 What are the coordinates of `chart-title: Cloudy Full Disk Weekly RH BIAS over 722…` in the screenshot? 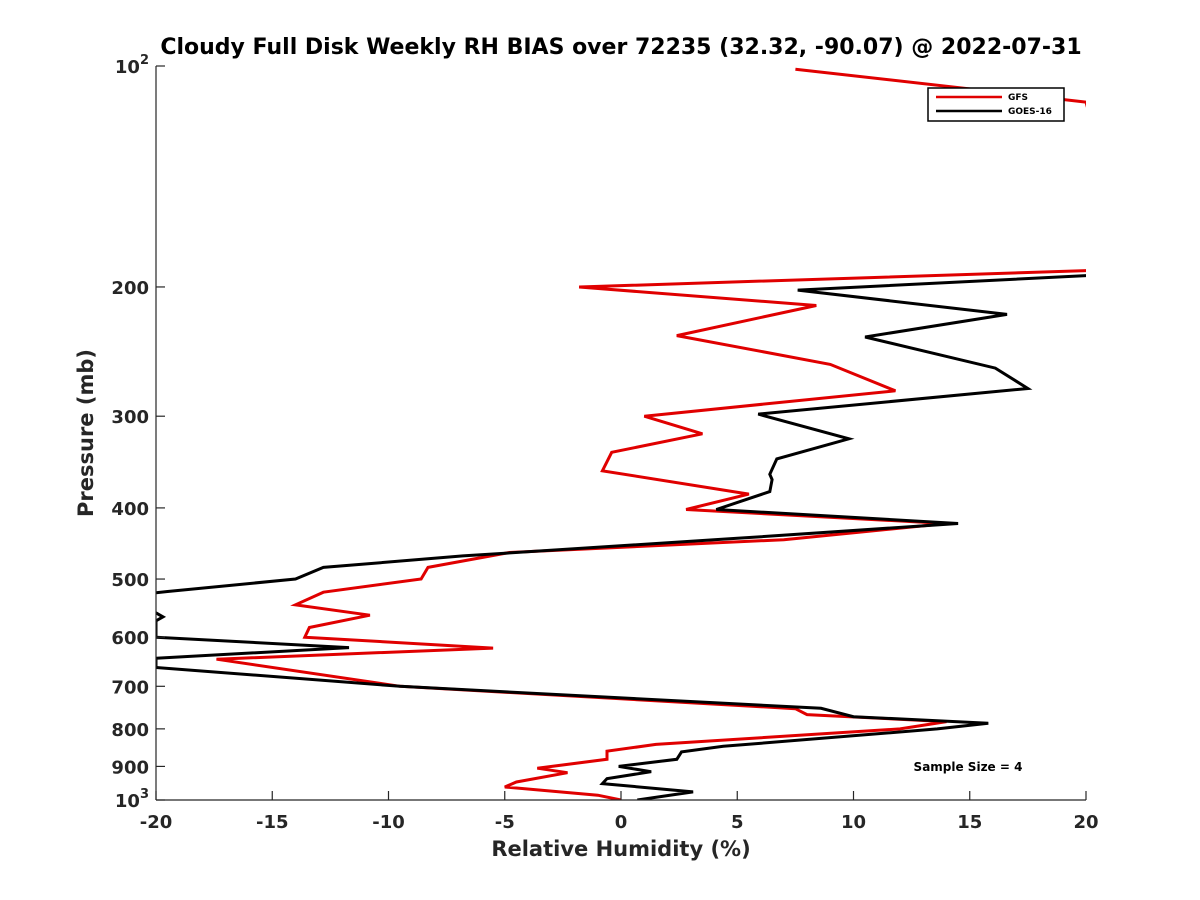 It's located at (620, 47).